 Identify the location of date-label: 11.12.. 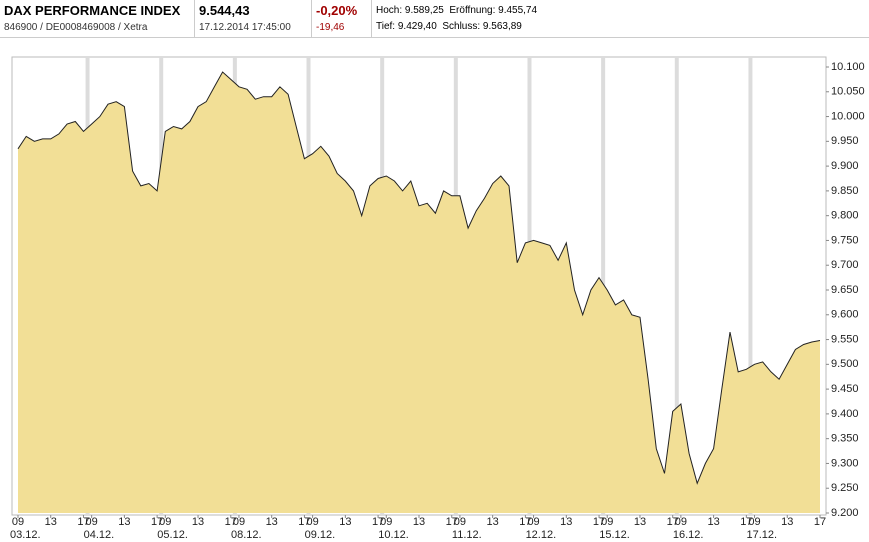
(467, 535).